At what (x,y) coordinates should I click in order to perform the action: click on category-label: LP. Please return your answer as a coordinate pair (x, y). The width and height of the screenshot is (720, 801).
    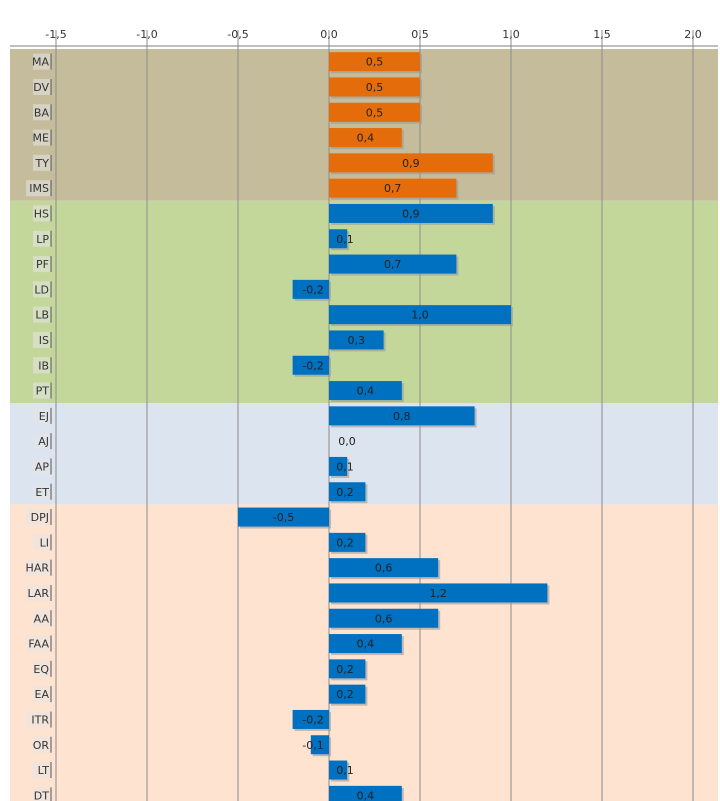
    Looking at the image, I should click on (42, 239).